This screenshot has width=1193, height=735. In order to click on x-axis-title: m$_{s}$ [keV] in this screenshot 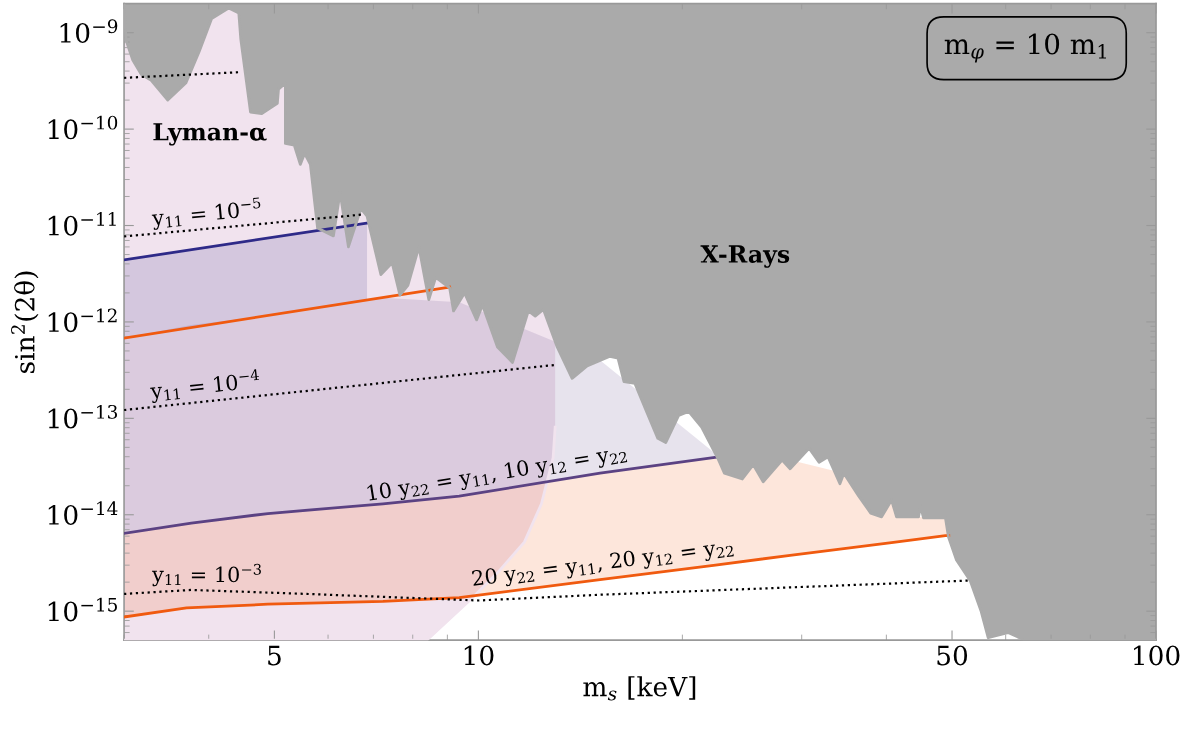, I will do `click(639, 688)`.